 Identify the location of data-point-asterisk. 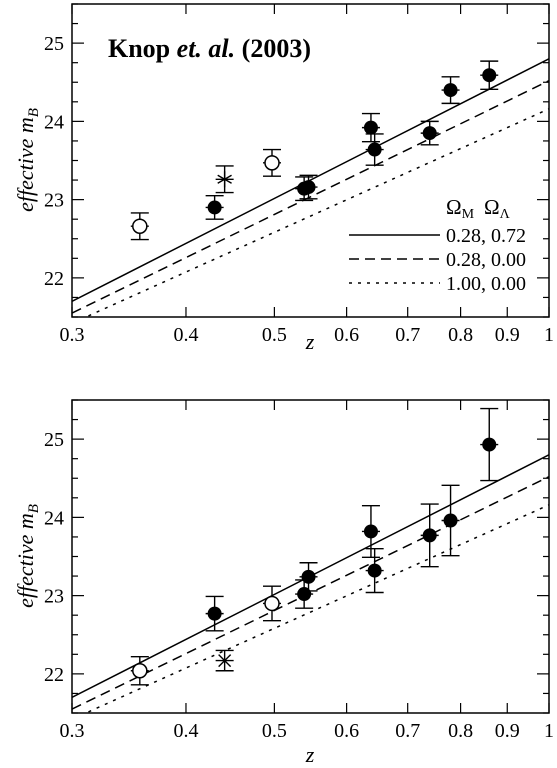
(224, 179).